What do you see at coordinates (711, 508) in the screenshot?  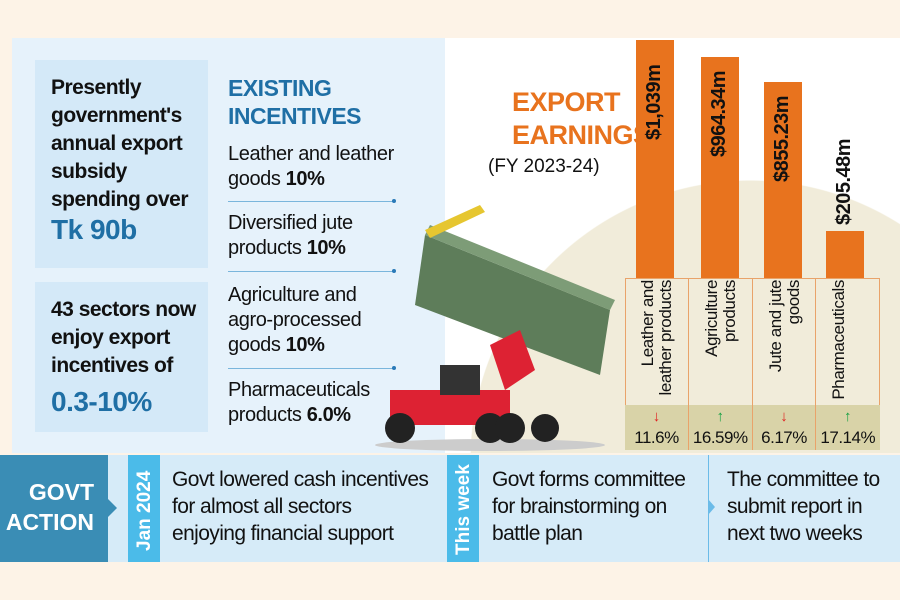 I see `timeline-divider` at bounding box center [711, 508].